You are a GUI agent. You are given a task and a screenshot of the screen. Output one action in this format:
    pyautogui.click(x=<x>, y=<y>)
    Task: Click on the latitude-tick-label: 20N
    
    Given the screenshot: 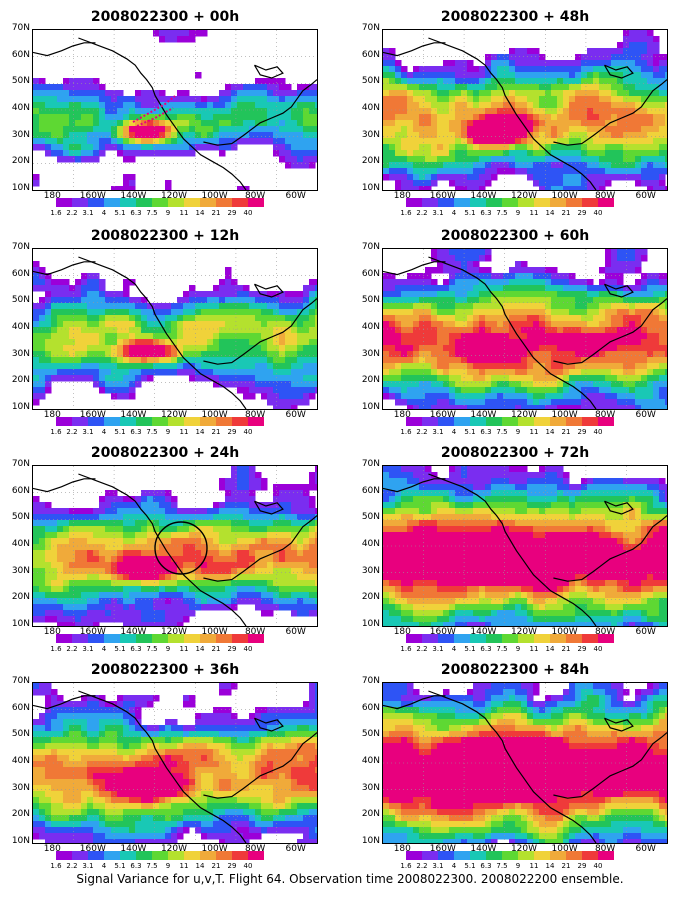 What is the action you would take?
    pyautogui.click(x=20, y=597)
    